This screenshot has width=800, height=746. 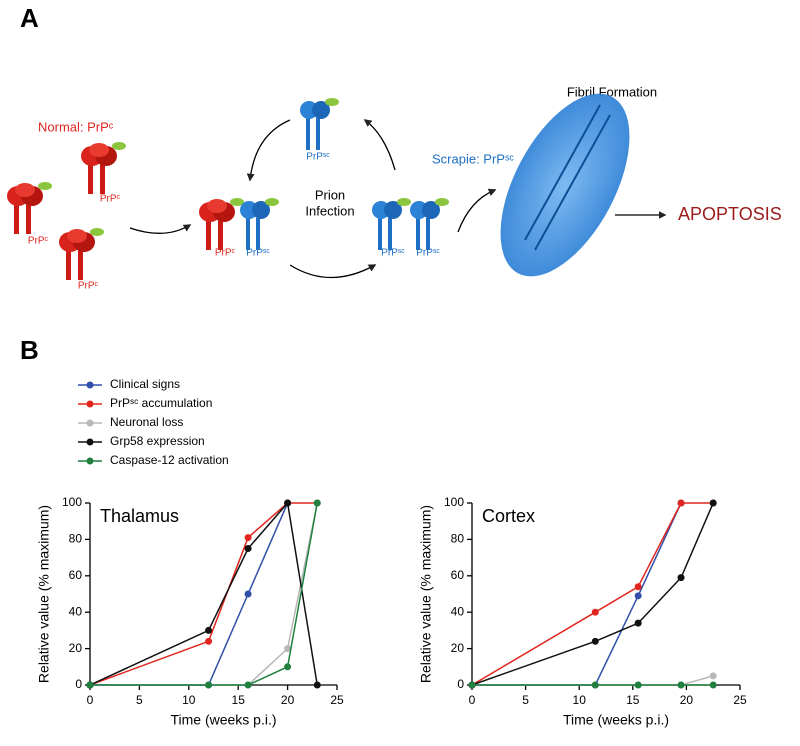 I want to click on legend-label: PrPˢᶜ accumulation, so click(x=161, y=403).